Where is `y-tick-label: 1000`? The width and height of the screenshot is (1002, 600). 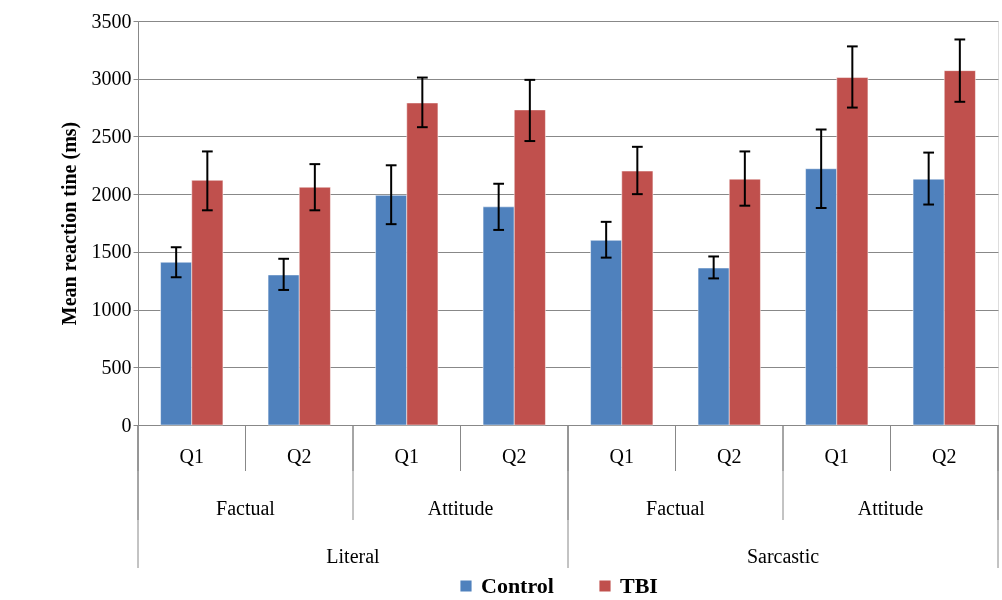 y-tick-label: 1000 is located at coordinates (111, 309).